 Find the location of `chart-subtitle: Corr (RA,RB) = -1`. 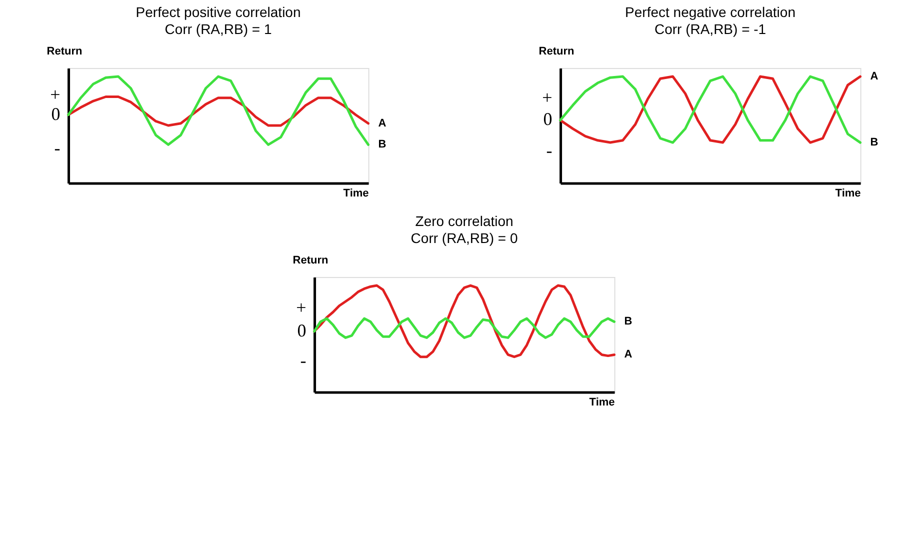

chart-subtitle: Corr (RA,RB) = -1 is located at coordinates (710, 29).